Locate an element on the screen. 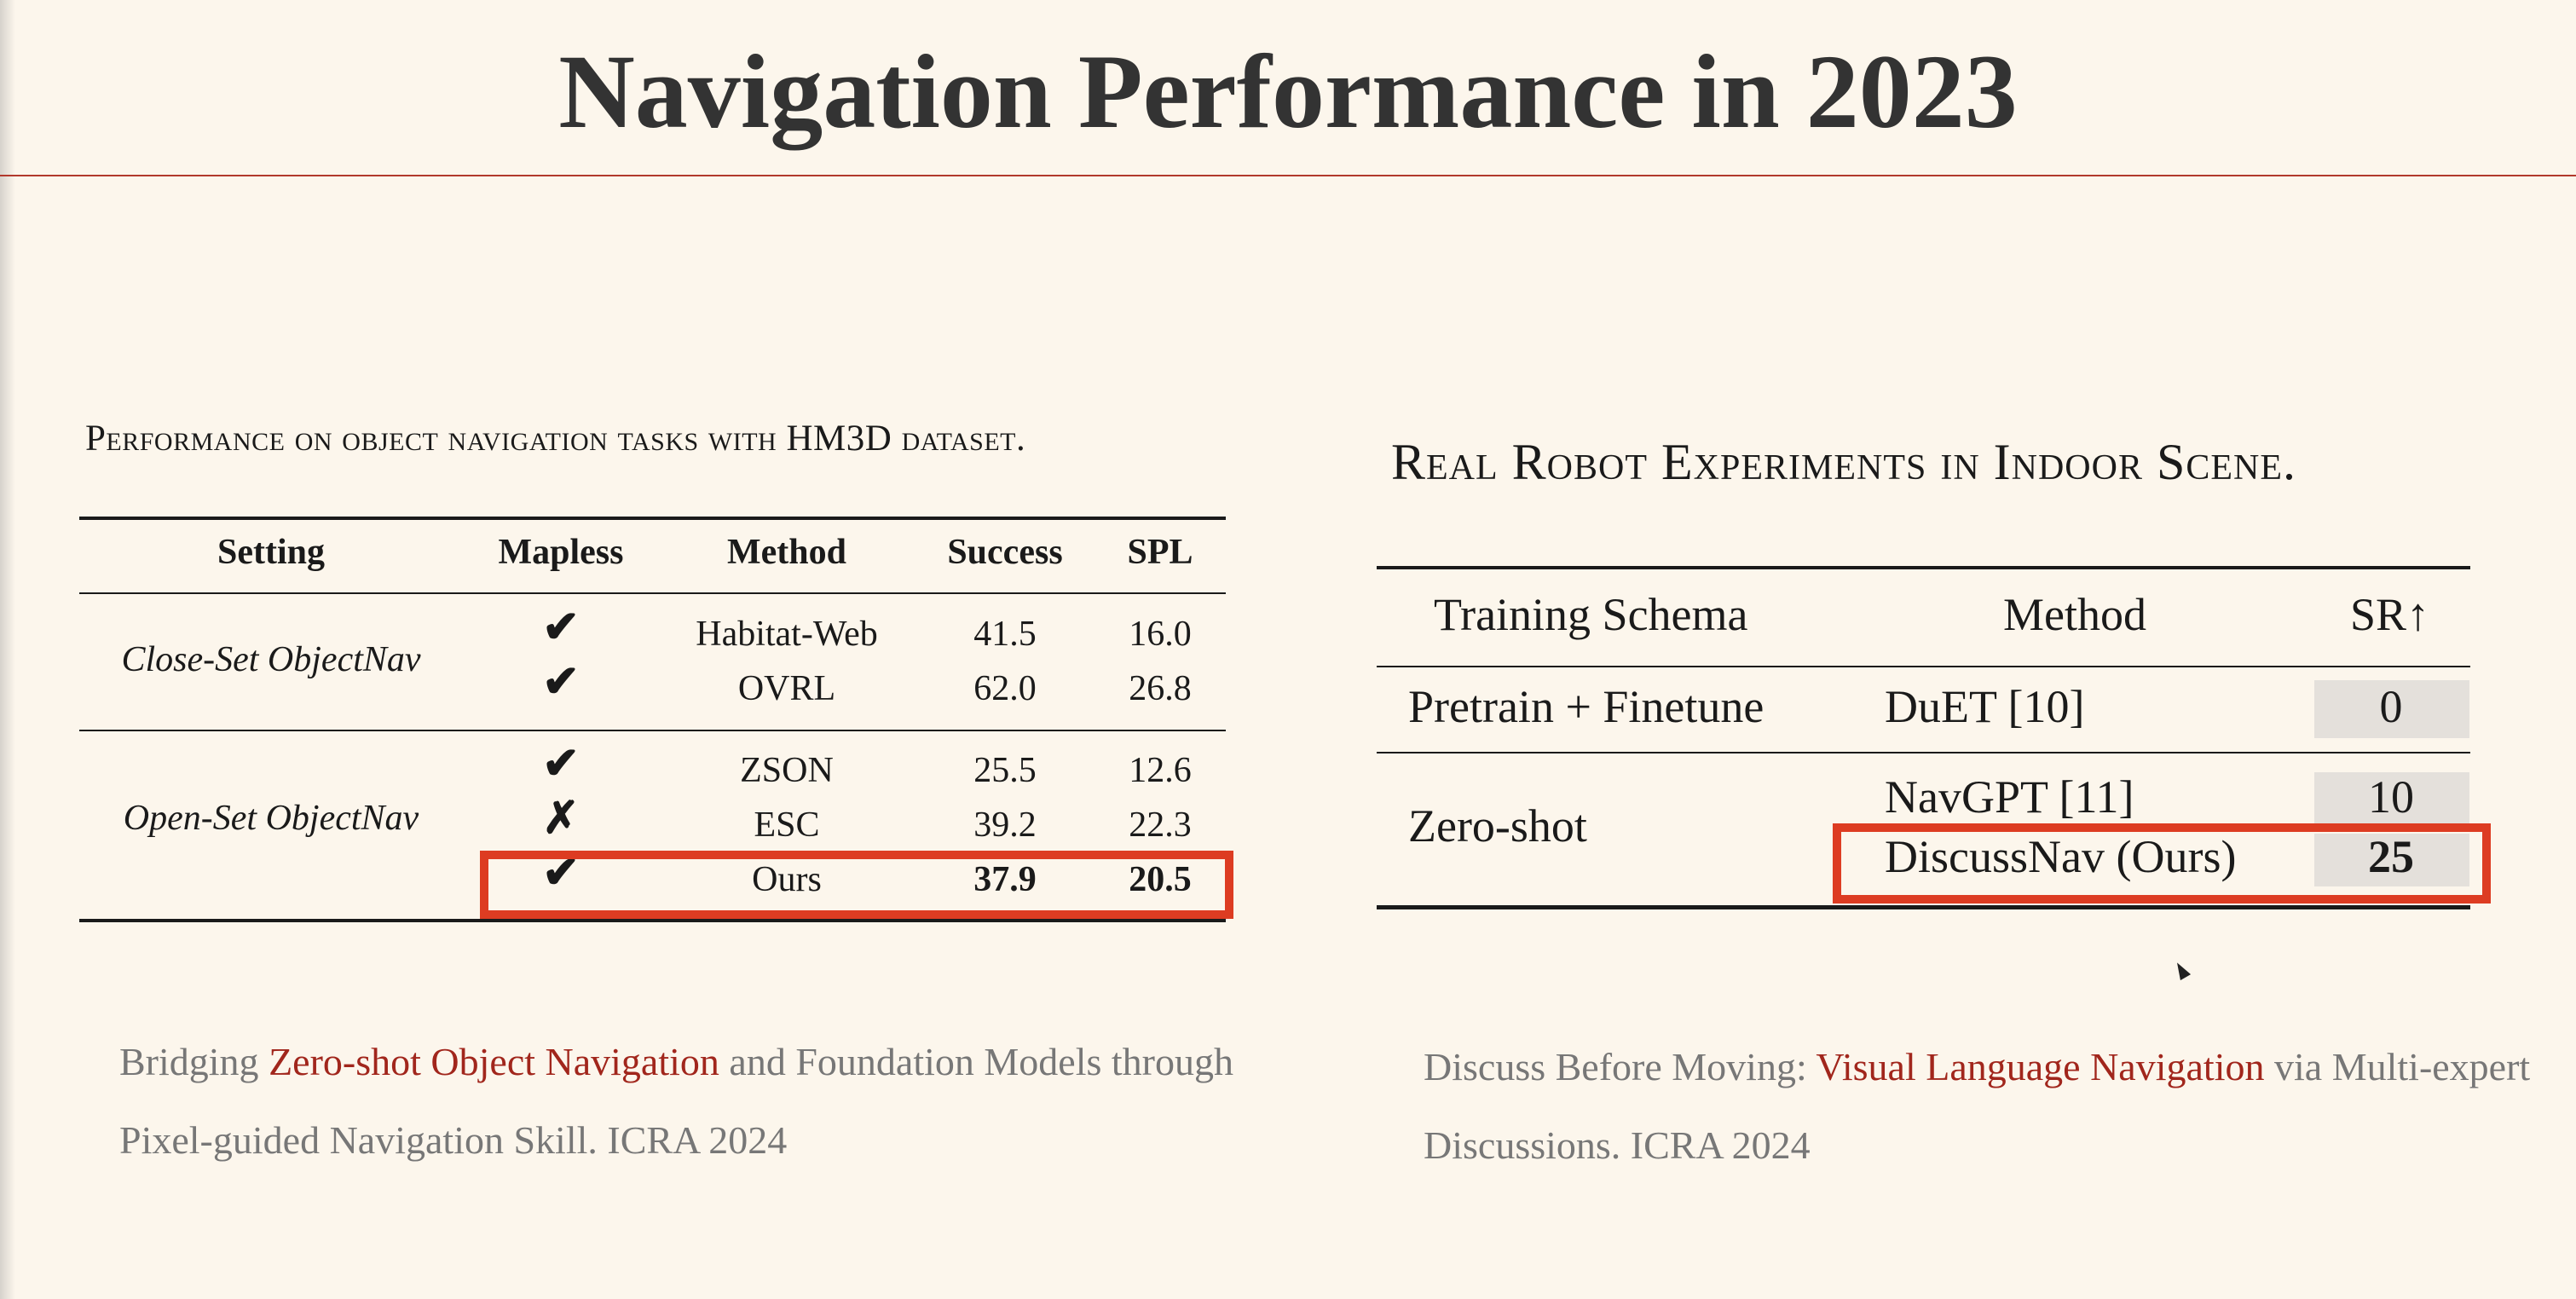 Image resolution: width=2576 pixels, height=1299 pixels. group-zero-shot: Zero-shot is located at coordinates (1497, 826).